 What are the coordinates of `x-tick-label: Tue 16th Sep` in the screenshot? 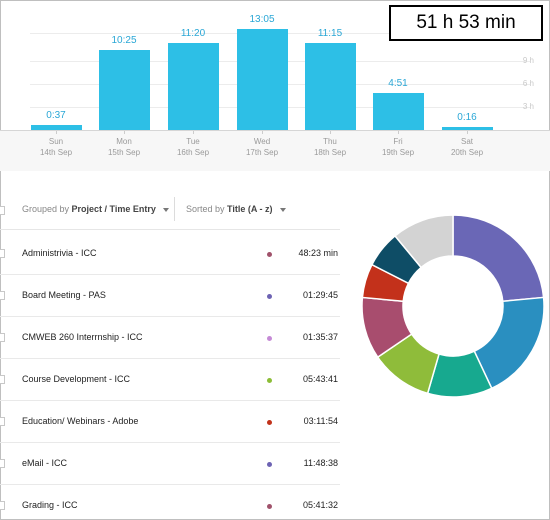 It's located at (193, 147).